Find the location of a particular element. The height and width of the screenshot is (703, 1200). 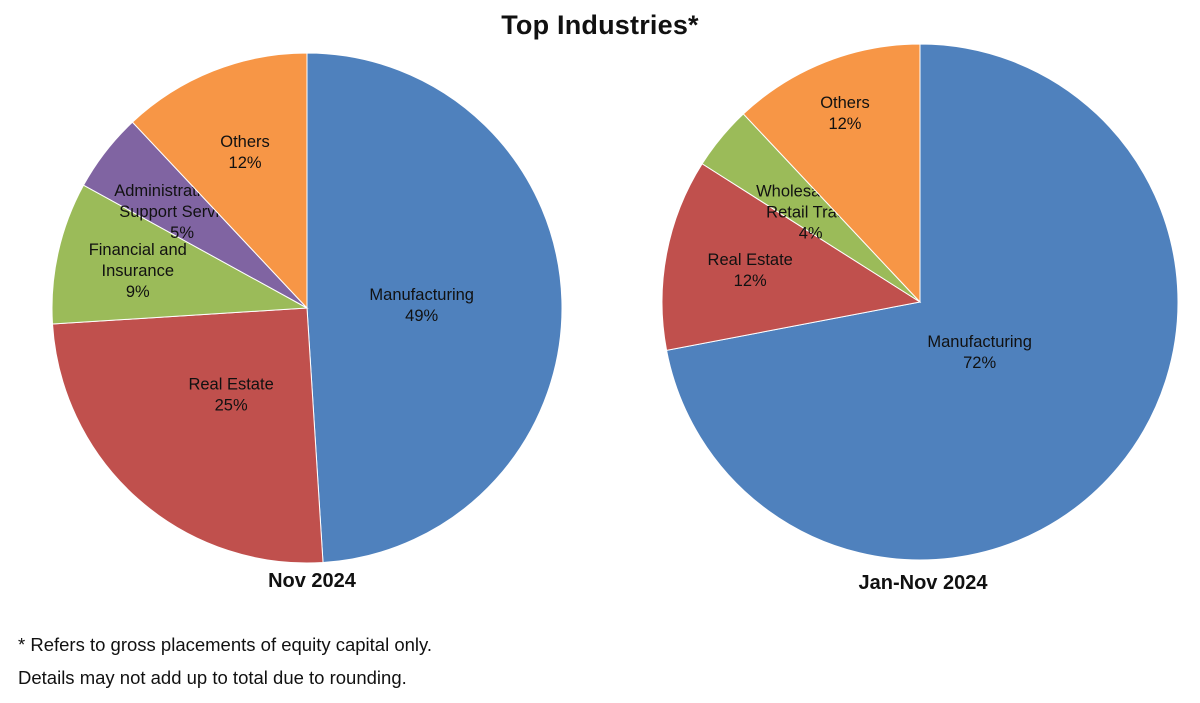

slice-label-manufacturing: Manufacturing 49% is located at coordinates (421, 305).